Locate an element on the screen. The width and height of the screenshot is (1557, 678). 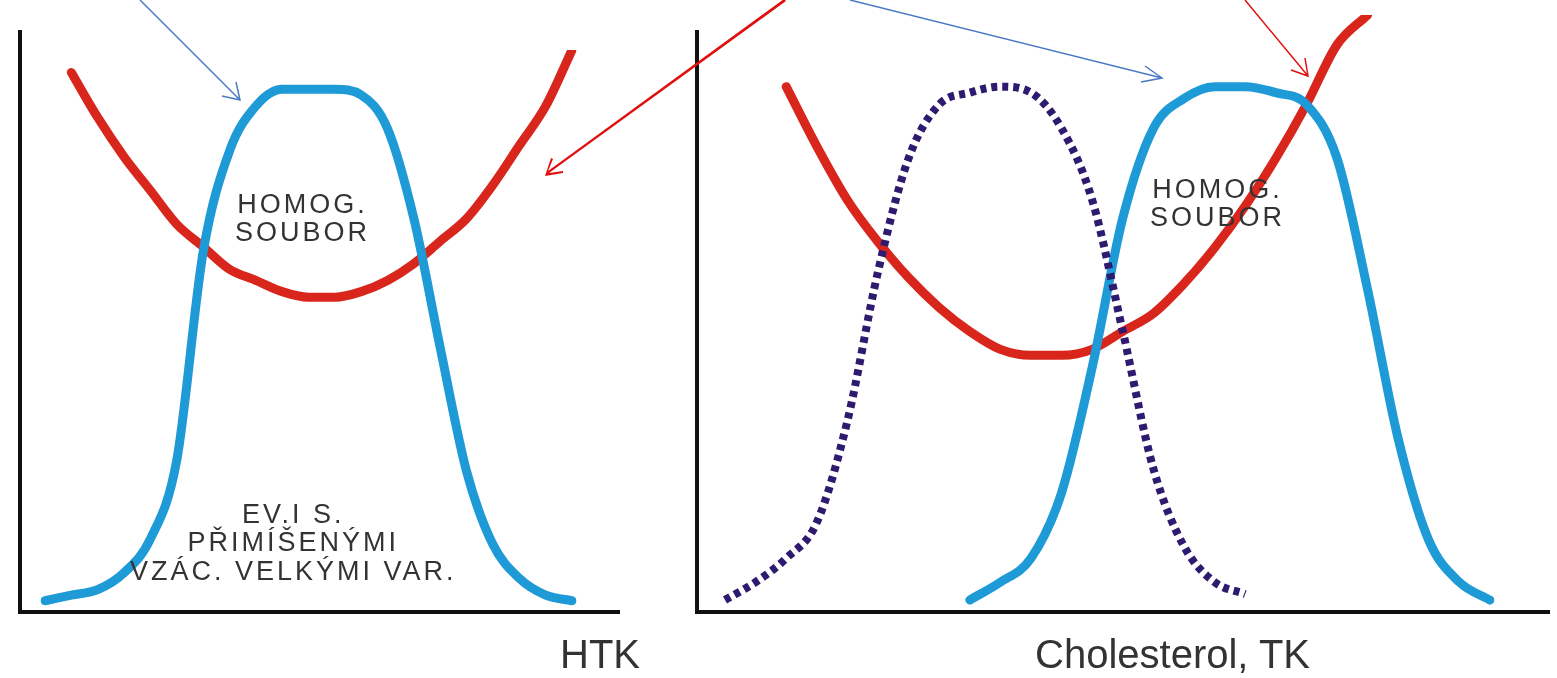
x-axis-title: Cholesterol, TK is located at coordinates (1172, 654).